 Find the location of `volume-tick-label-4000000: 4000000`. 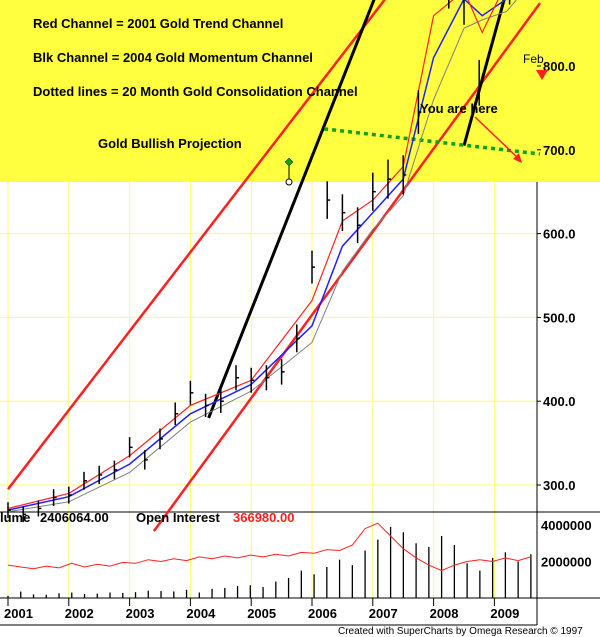

volume-tick-label-4000000: 4000000 is located at coordinates (566, 525).